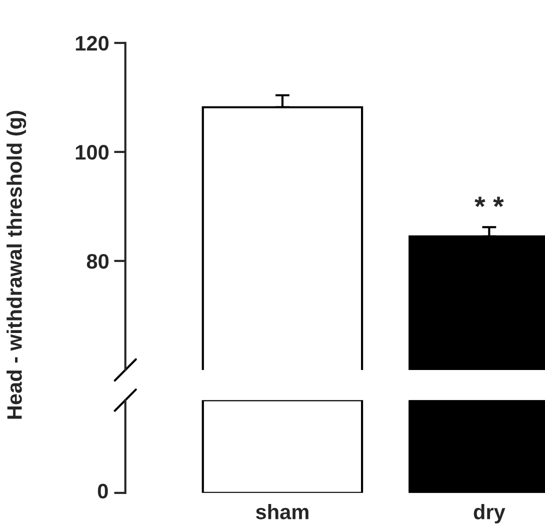 The width and height of the screenshot is (545, 530). Describe the element at coordinates (92, 43) in the screenshot. I see `y-tick-label: 120` at that location.